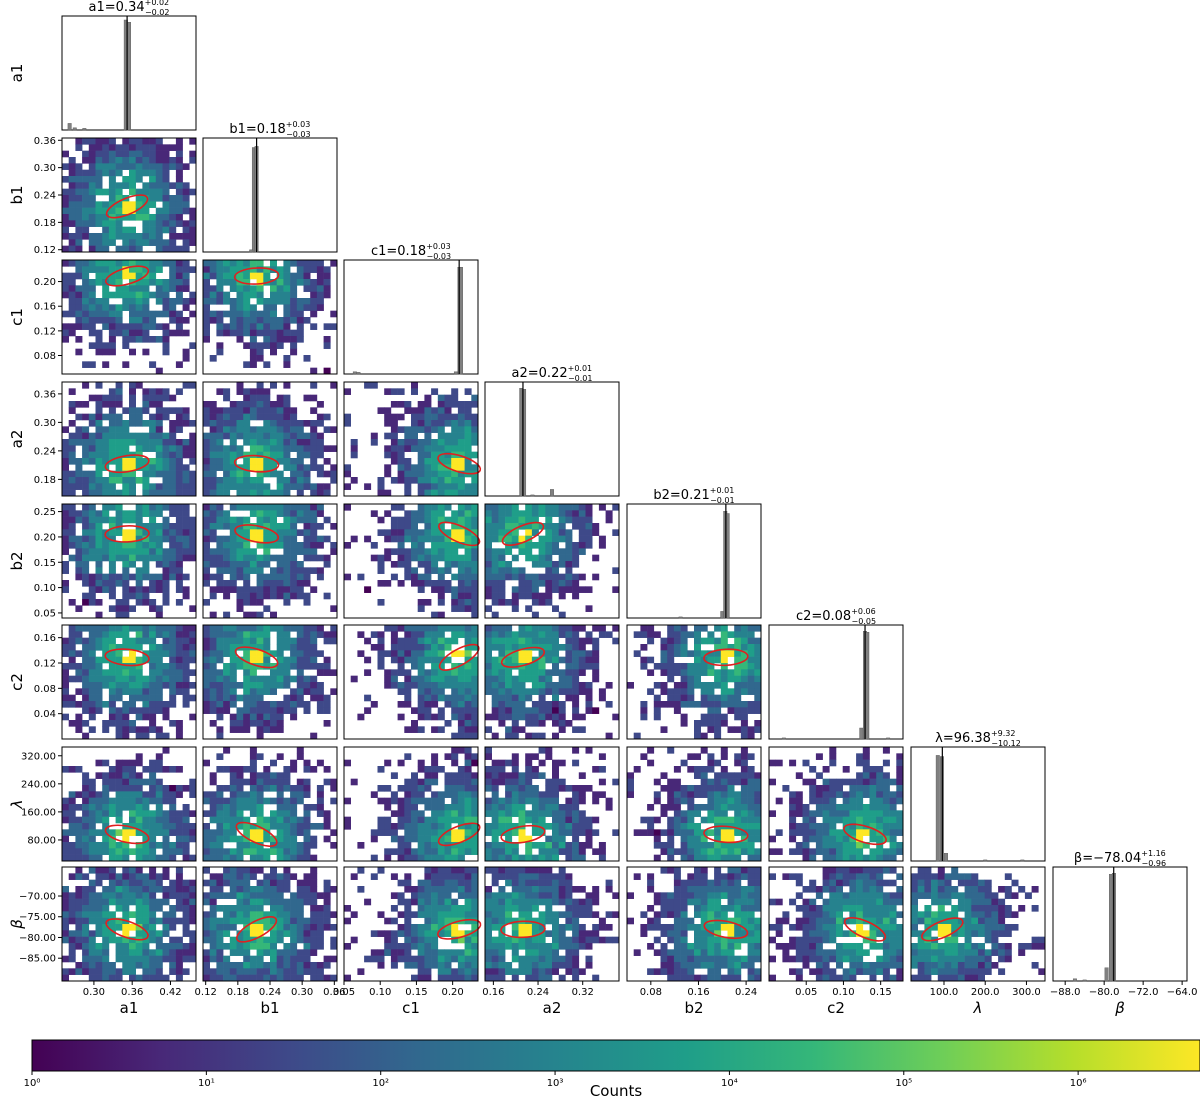 The height and width of the screenshot is (1101, 1200). What do you see at coordinates (552, 439) in the screenshot?
I see `hist-frame` at bounding box center [552, 439].